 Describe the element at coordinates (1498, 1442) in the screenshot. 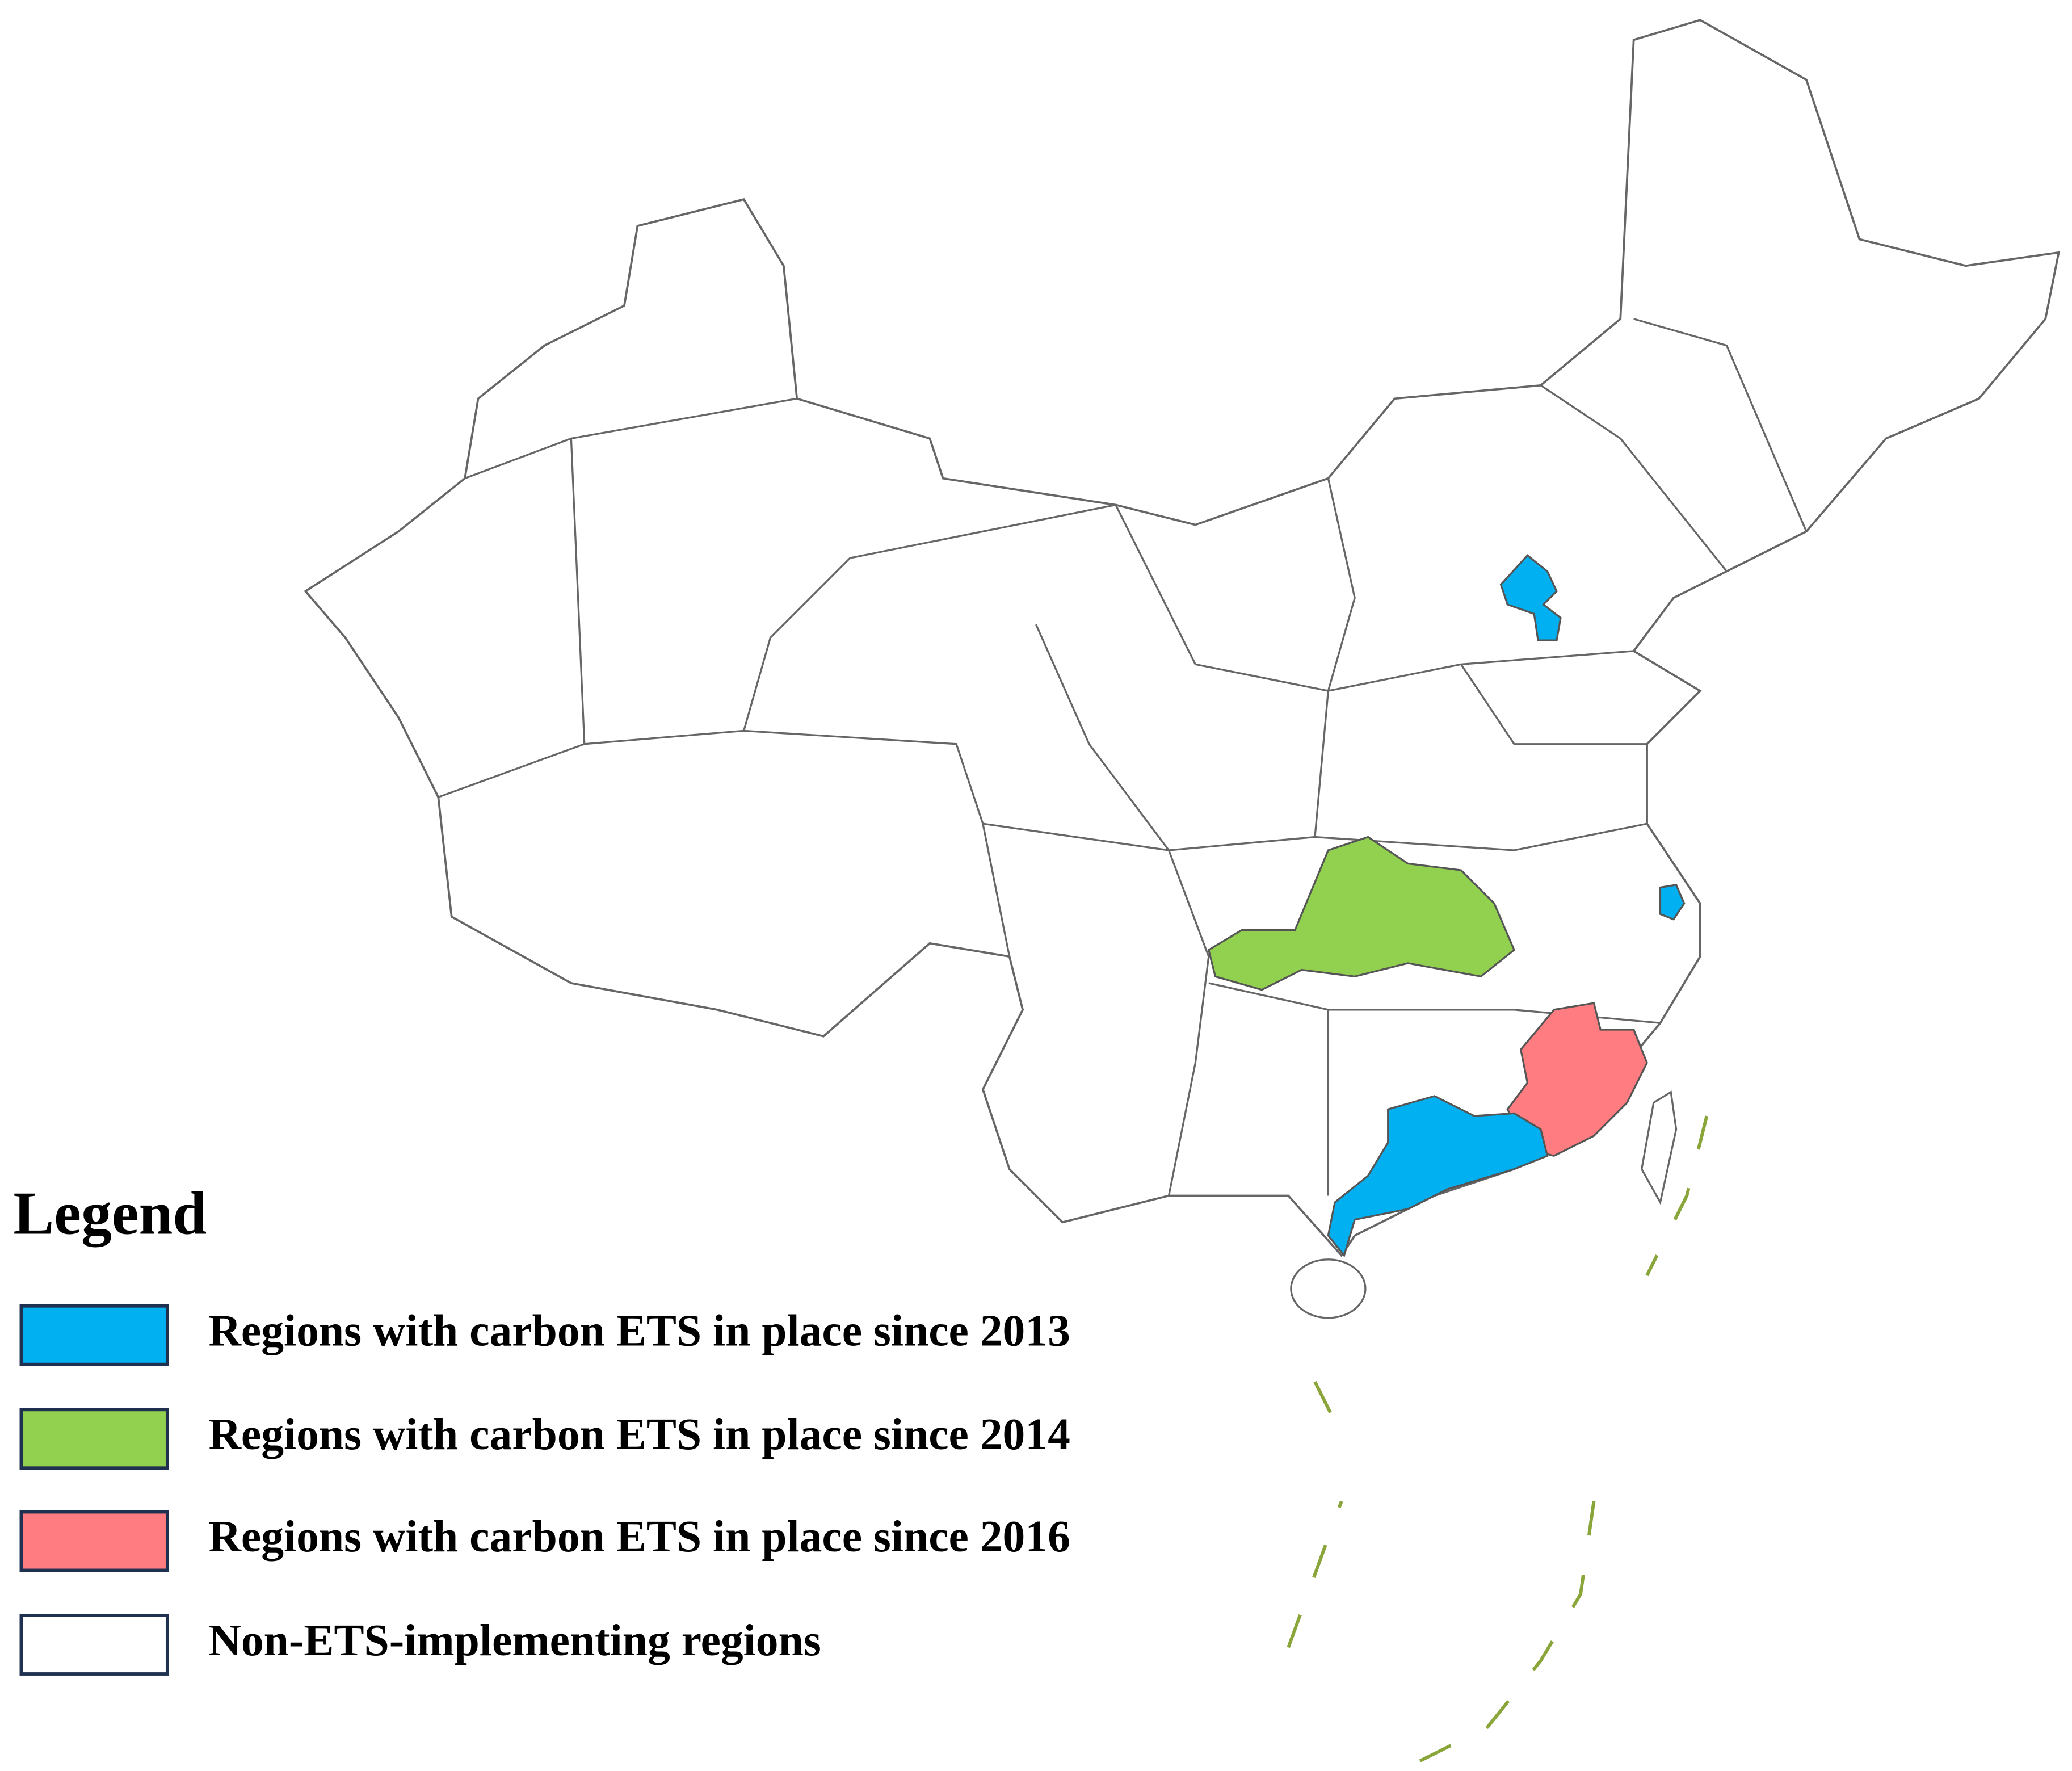

I see `sea-boundary` at that location.